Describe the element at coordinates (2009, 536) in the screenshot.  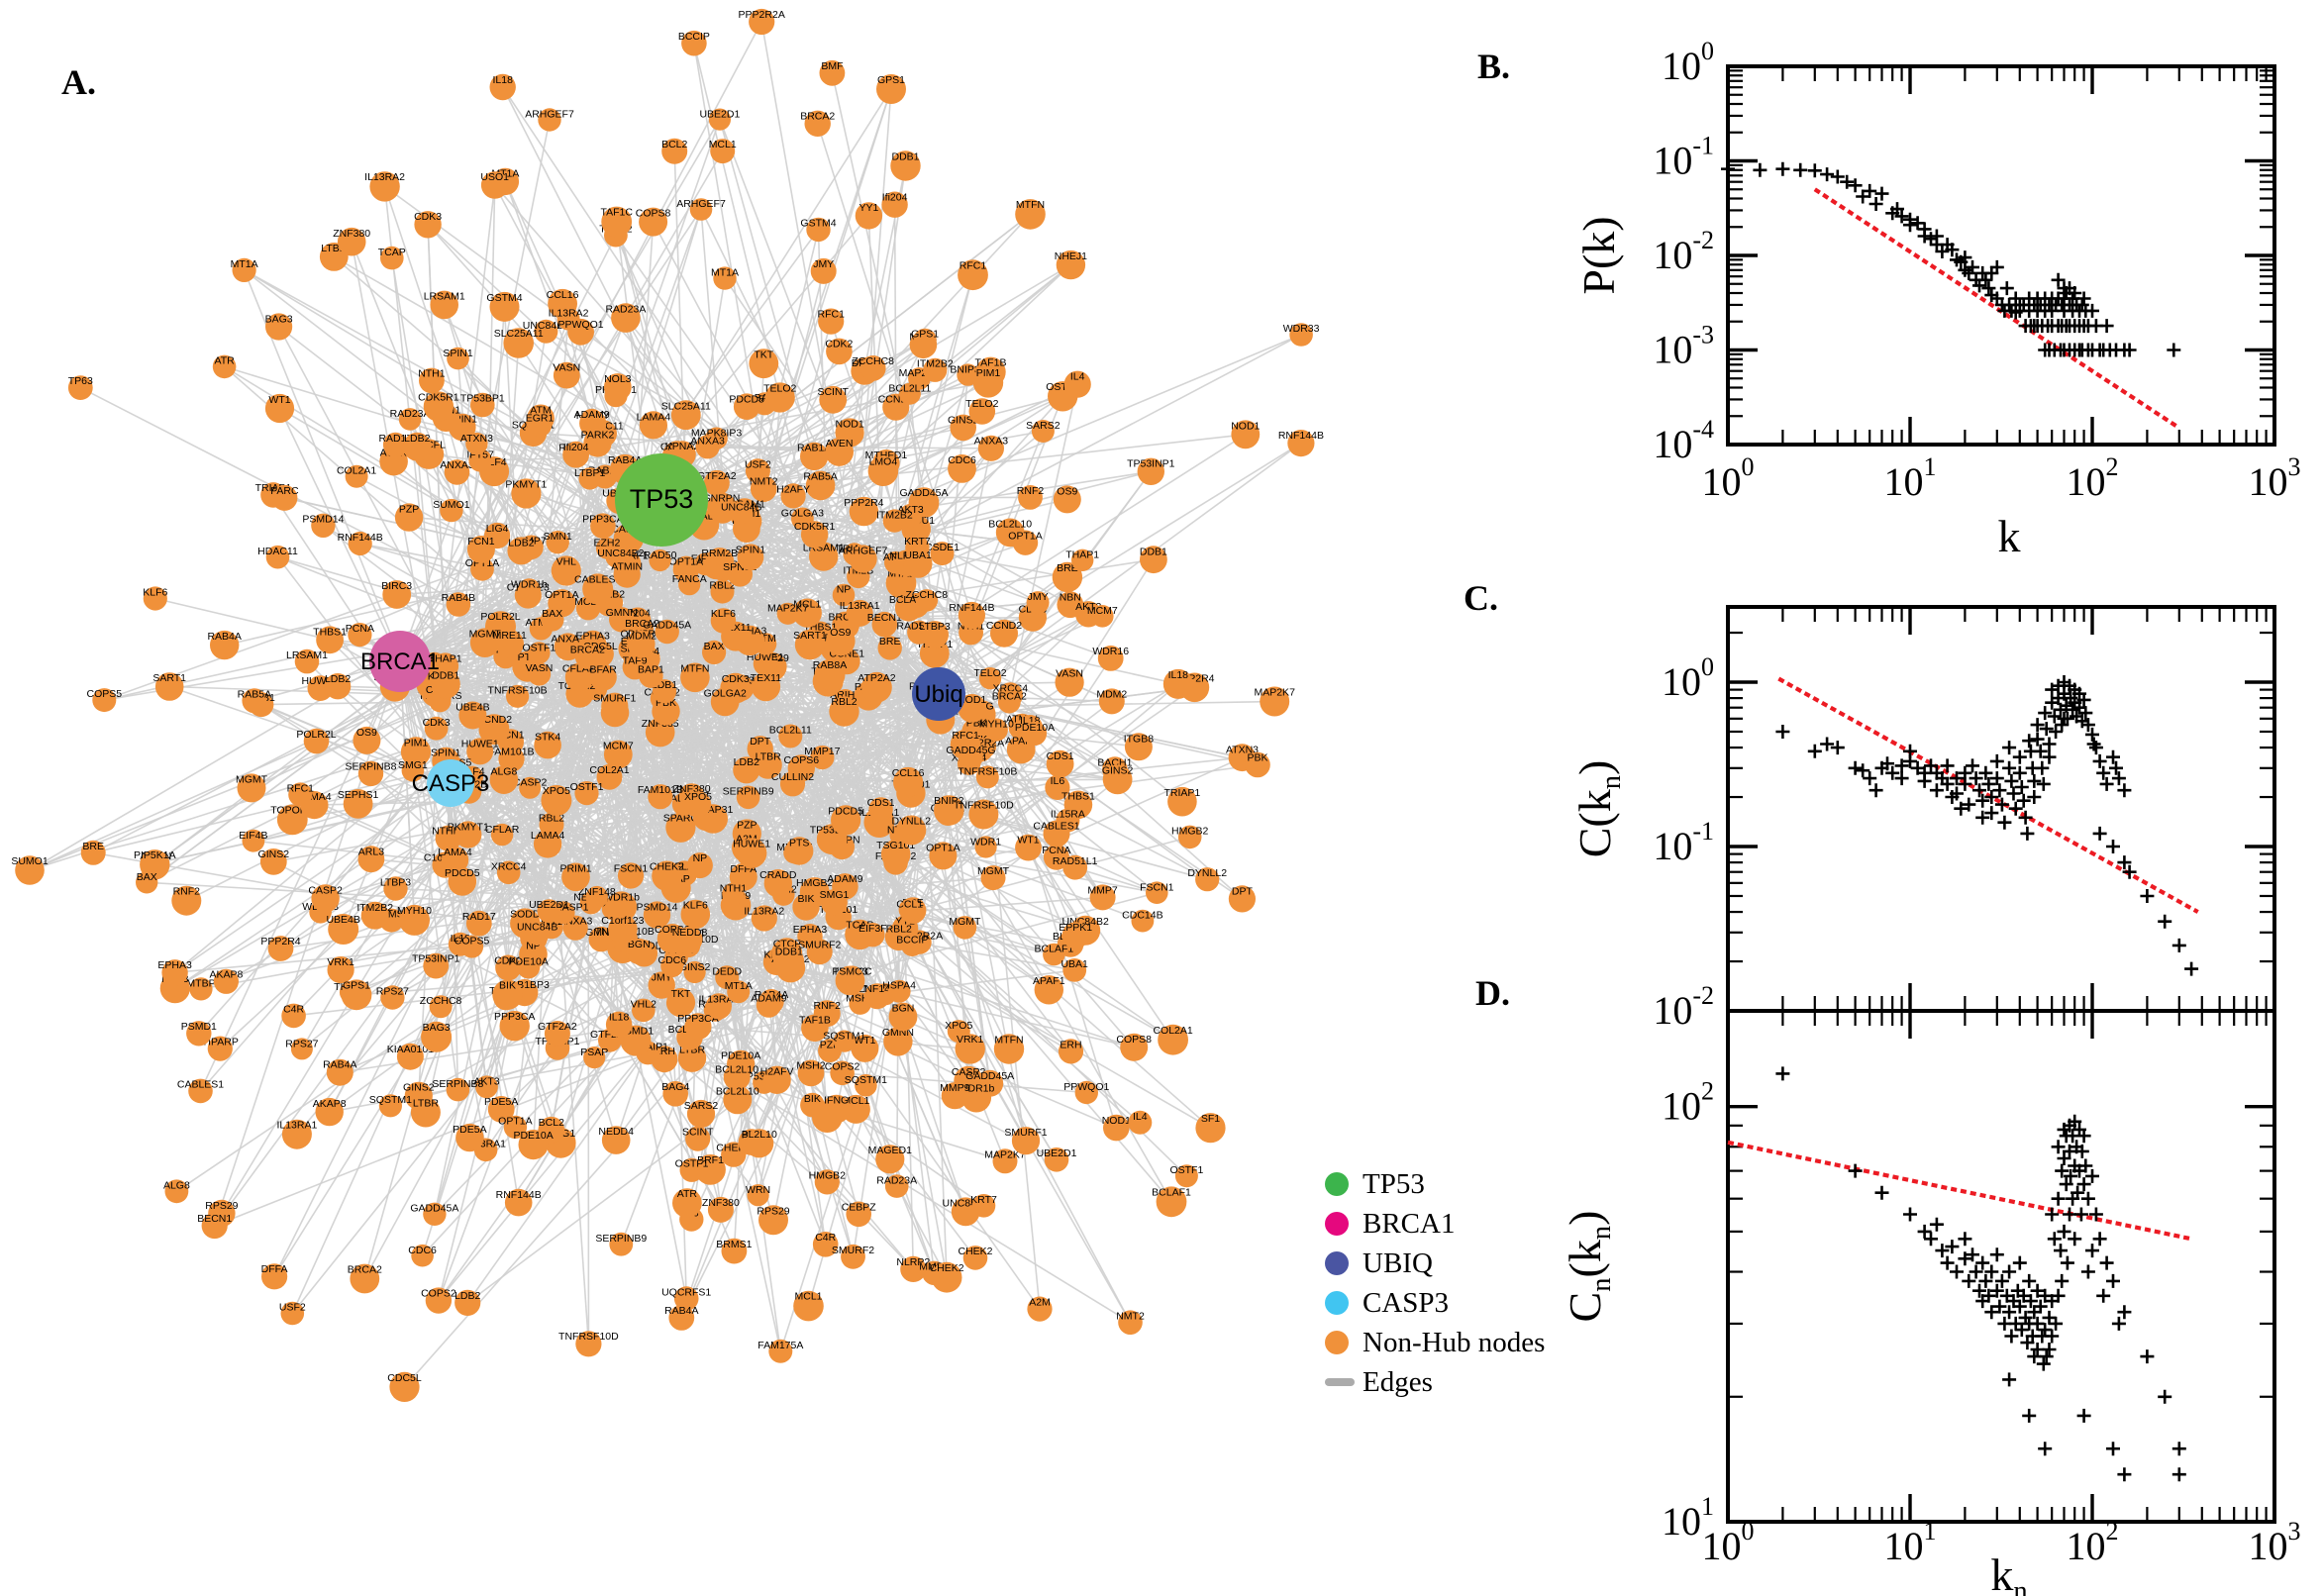
I see `axis-label: k` at that location.